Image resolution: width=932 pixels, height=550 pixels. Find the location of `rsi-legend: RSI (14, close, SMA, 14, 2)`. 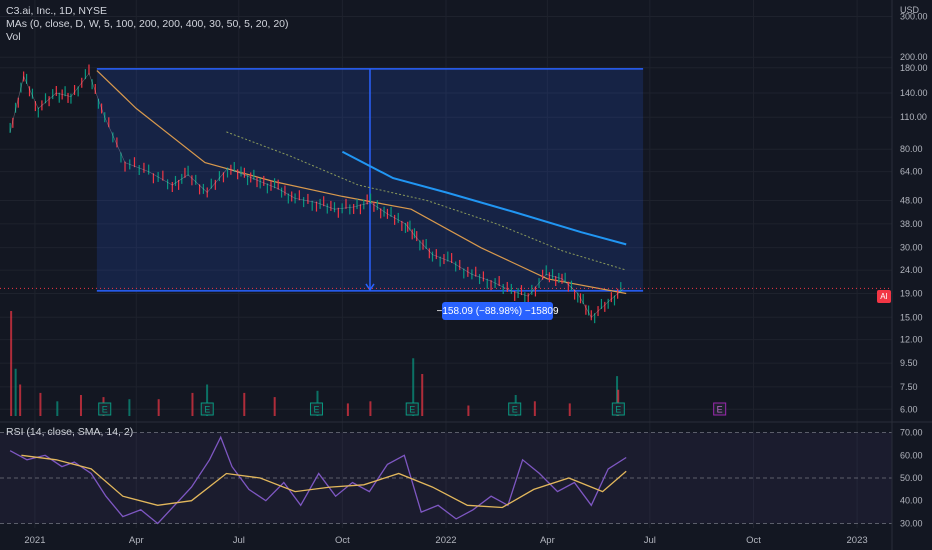

rsi-legend: RSI (14, close, SMA, 14, 2) is located at coordinates (70, 432).